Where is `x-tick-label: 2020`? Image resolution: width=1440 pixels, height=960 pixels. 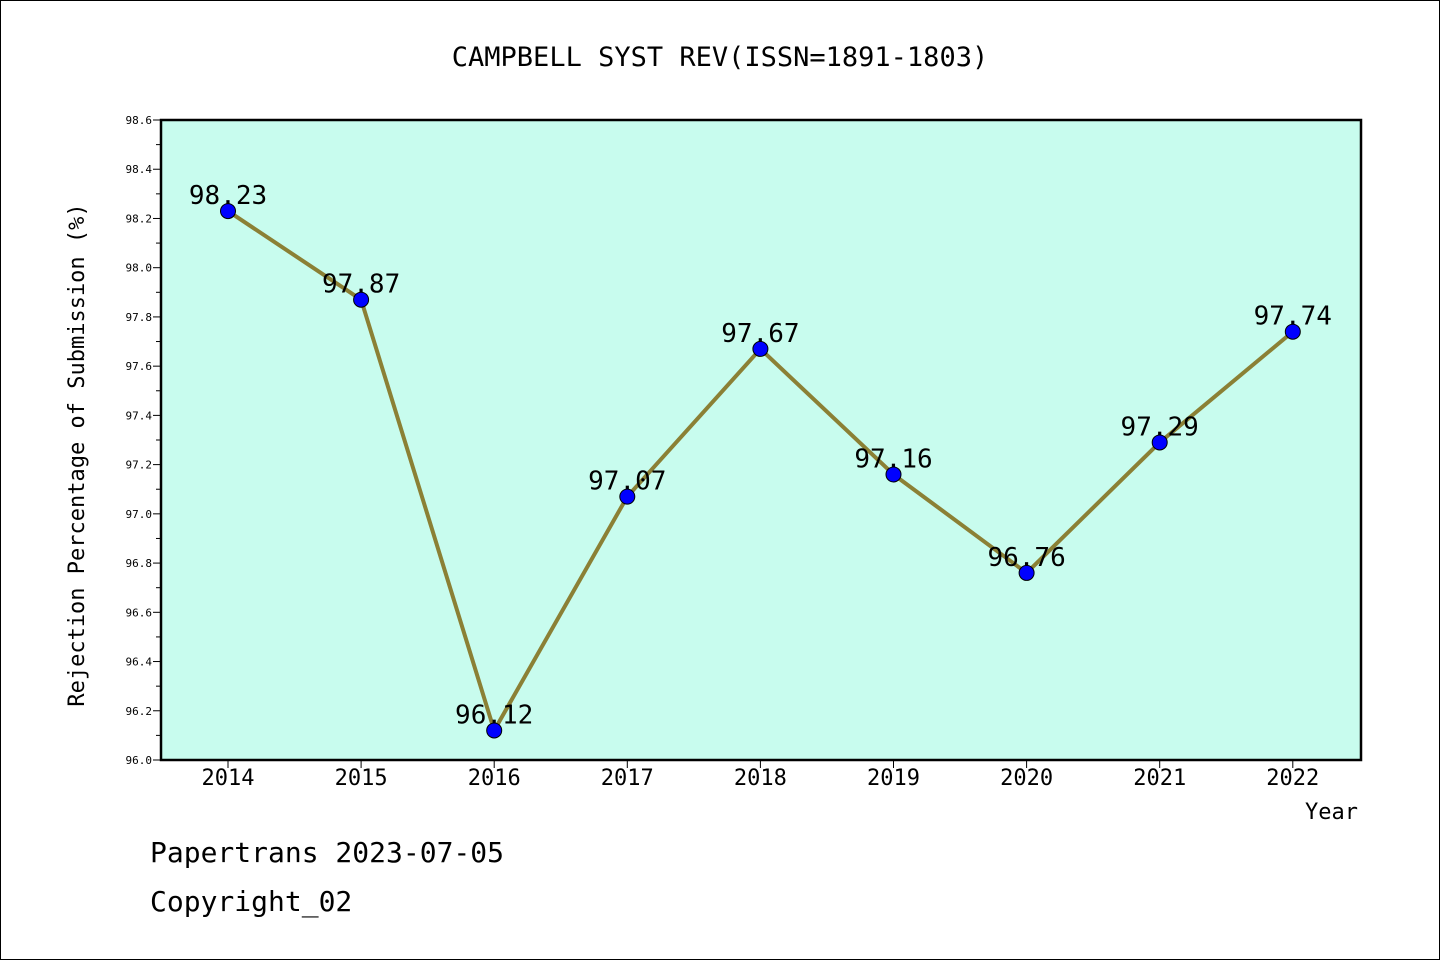
x-tick-label: 2020 is located at coordinates (1026, 778).